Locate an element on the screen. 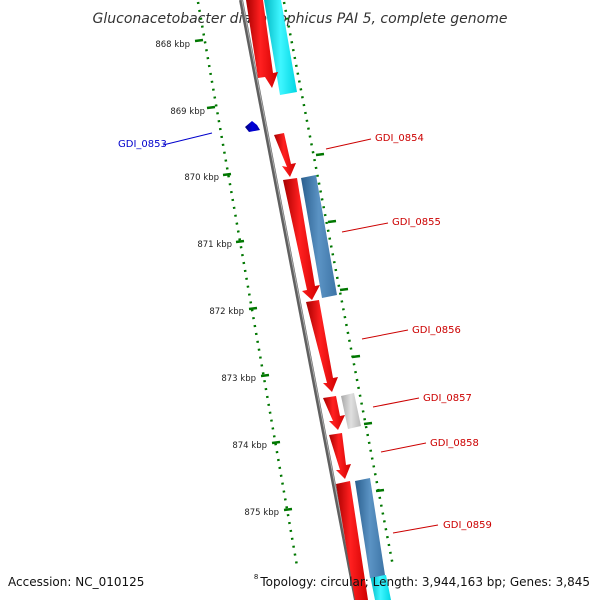 The height and width of the screenshot is (600, 600). ruler-tick-label: 873 kbp is located at coordinates (238, 379).